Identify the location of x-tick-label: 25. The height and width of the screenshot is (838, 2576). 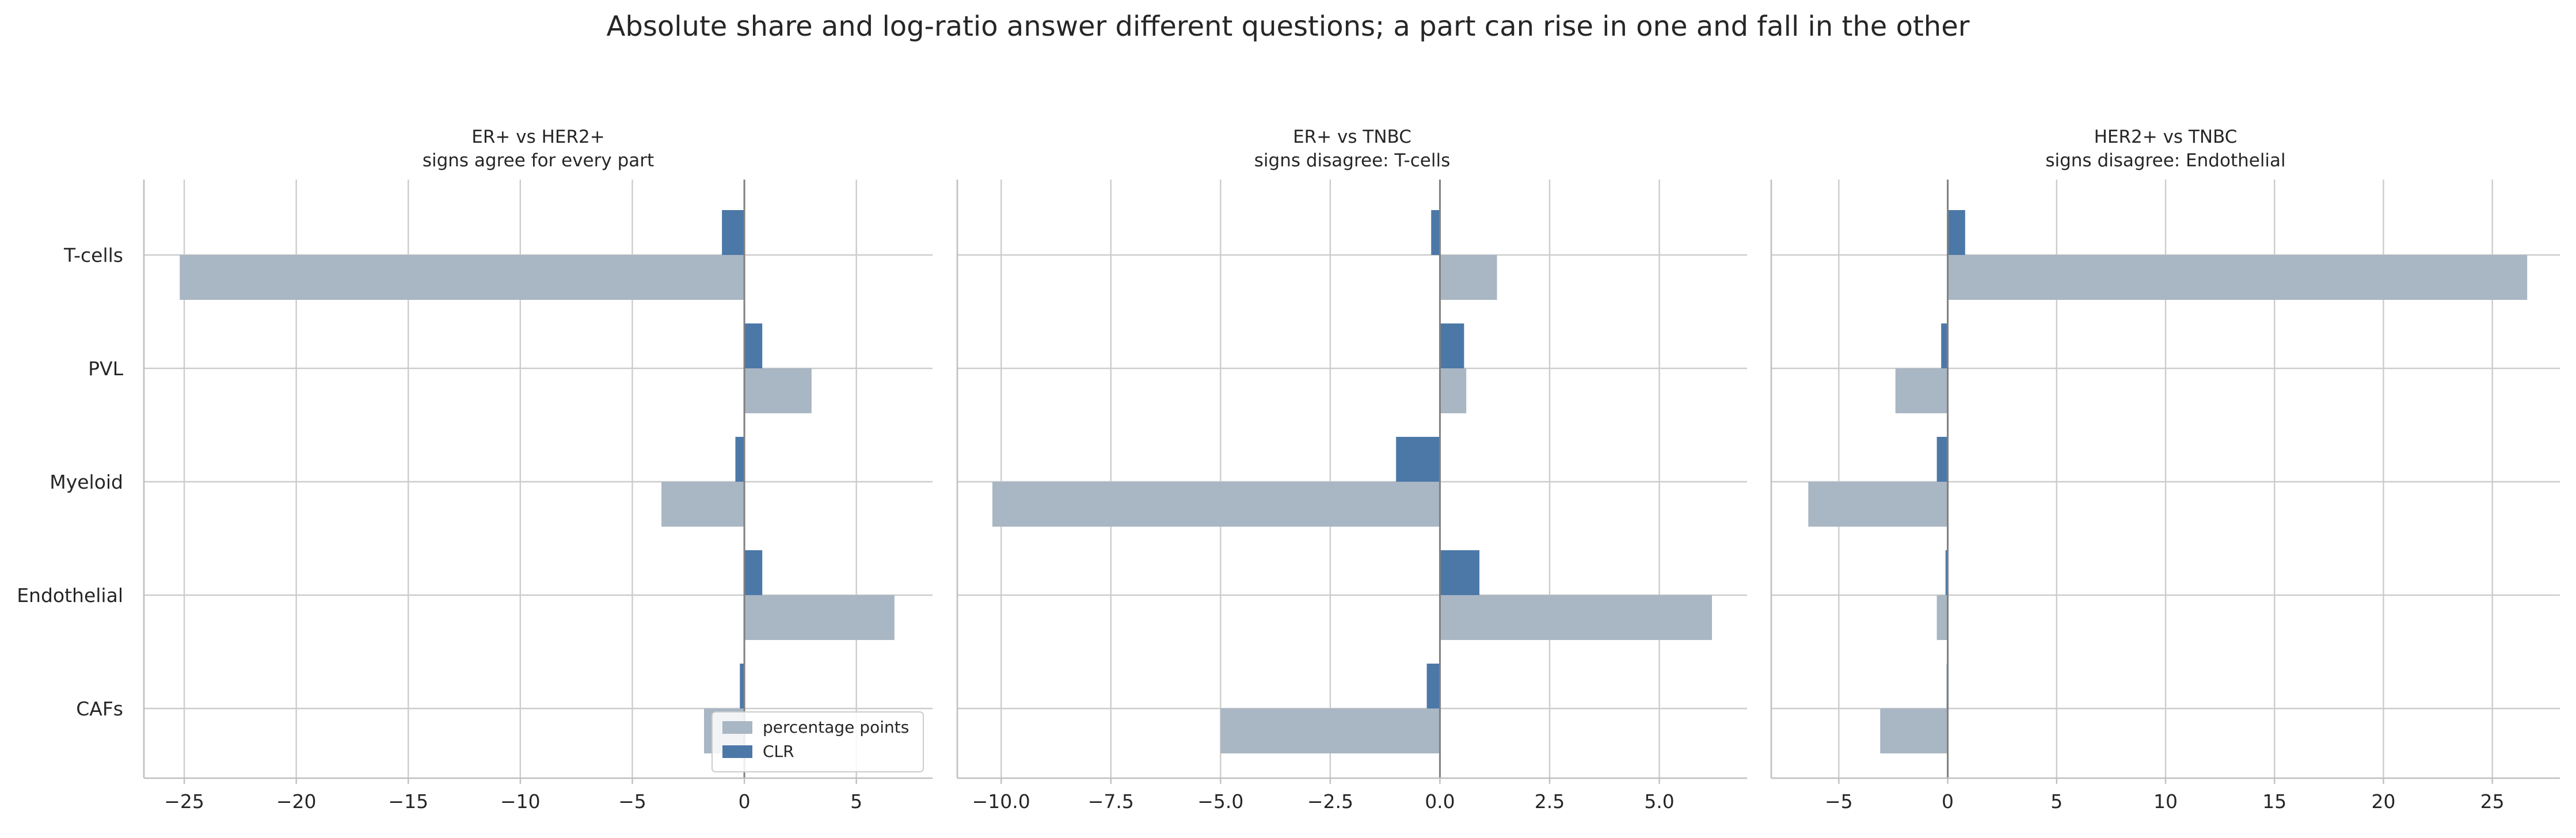
(2492, 801).